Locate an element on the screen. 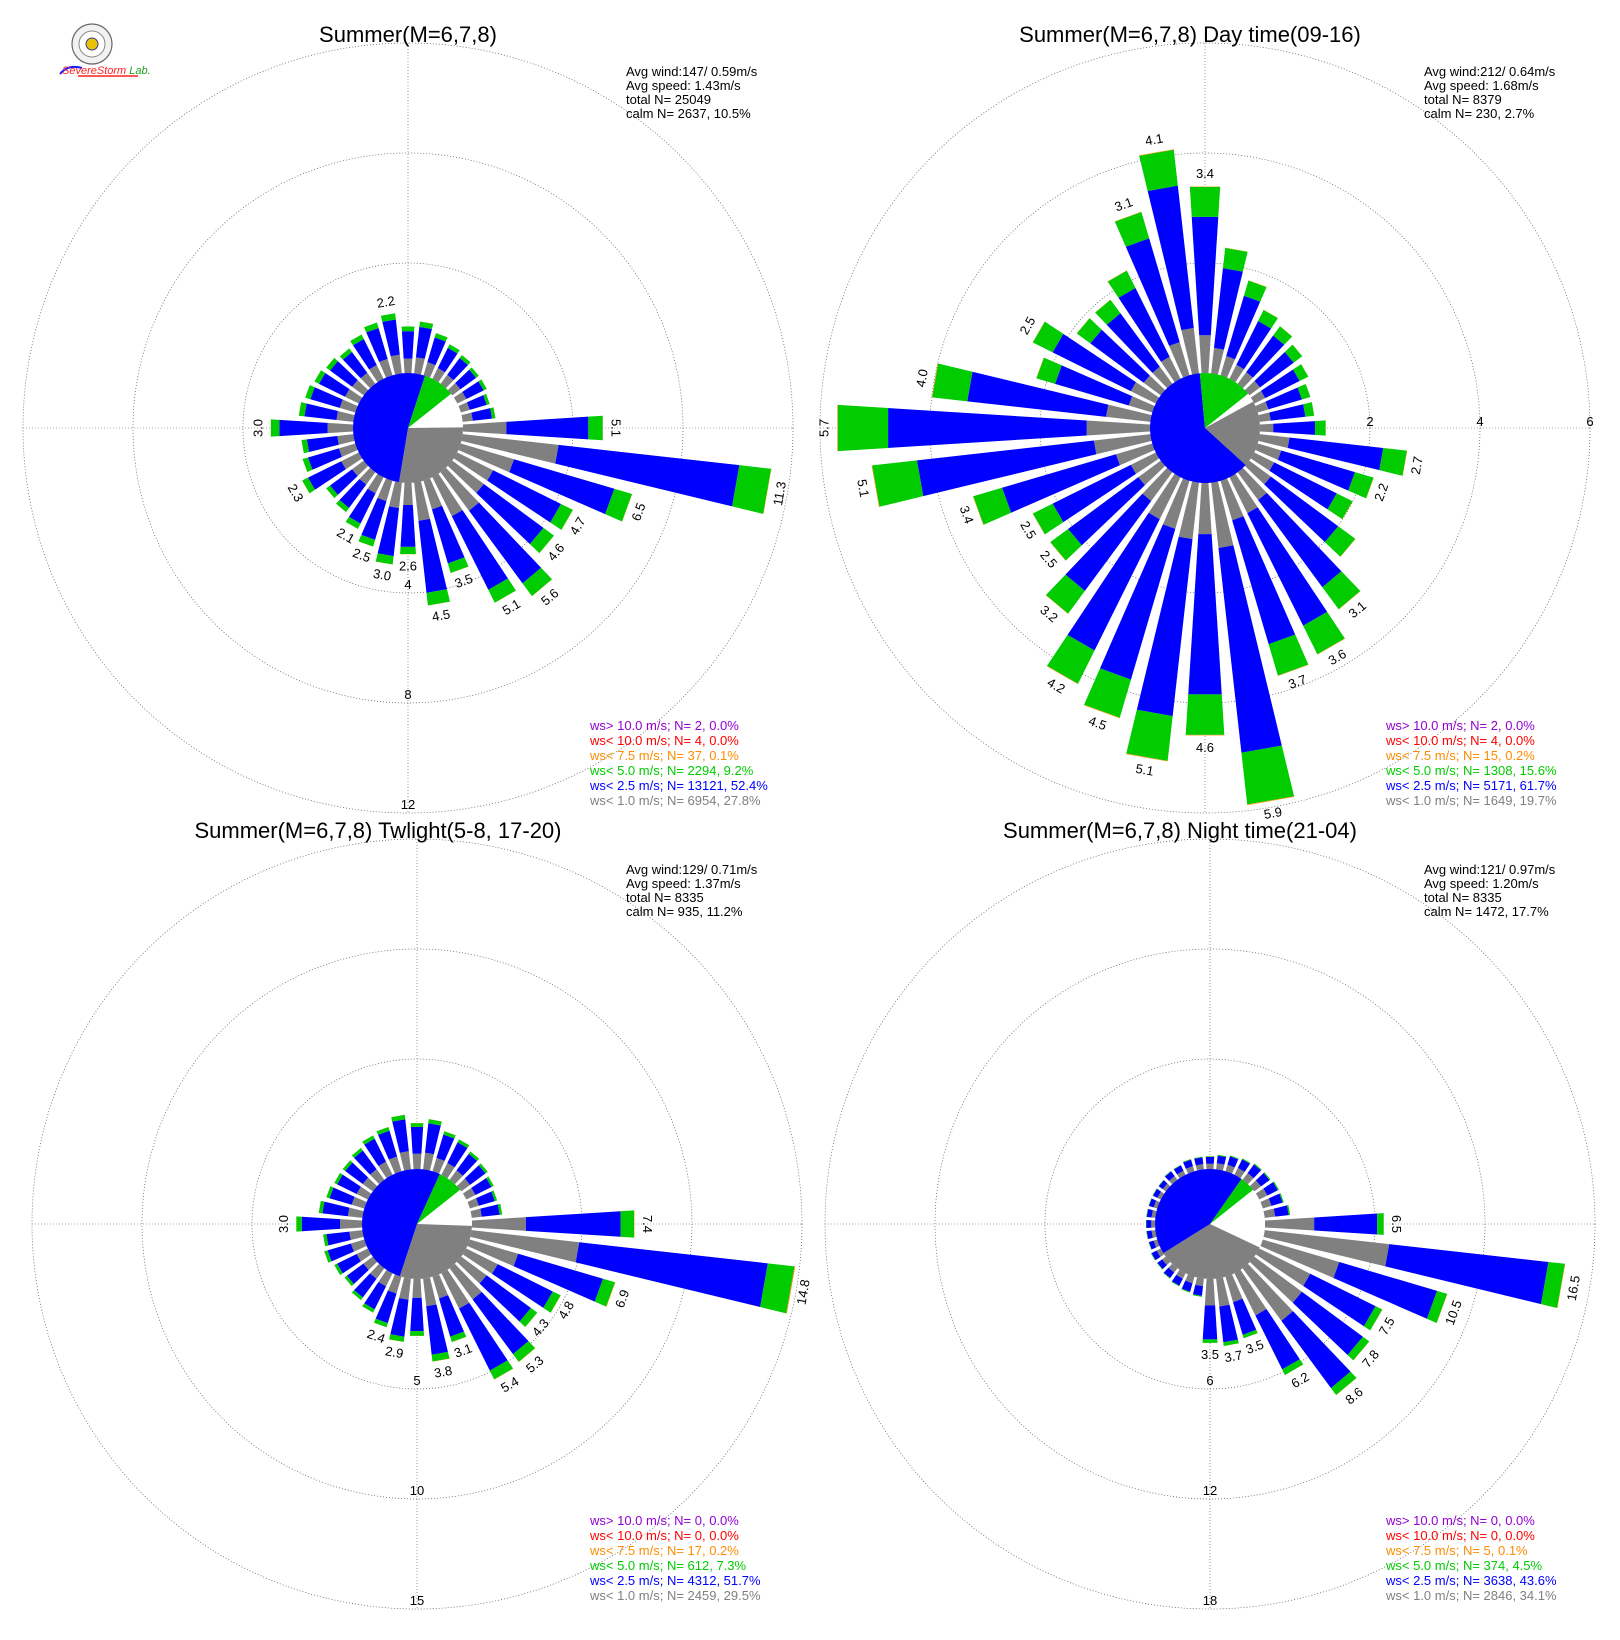 The image size is (1620, 1640). legend-entry: ws< 5.0 m/s; N= 2294, 9.2% is located at coordinates (671, 770).